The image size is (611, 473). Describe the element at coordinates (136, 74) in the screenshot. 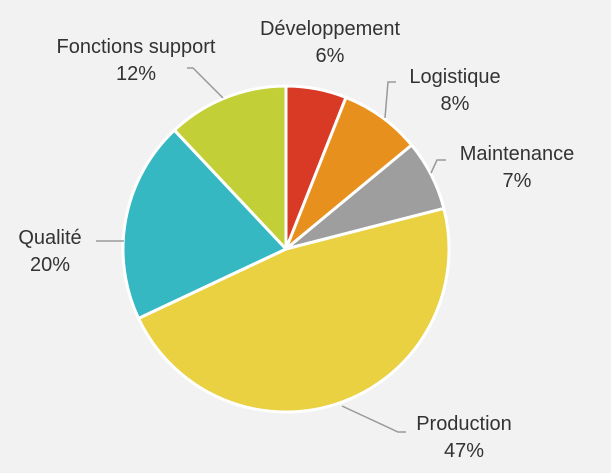

I see `slice-value-fonctions-support: 12%` at that location.